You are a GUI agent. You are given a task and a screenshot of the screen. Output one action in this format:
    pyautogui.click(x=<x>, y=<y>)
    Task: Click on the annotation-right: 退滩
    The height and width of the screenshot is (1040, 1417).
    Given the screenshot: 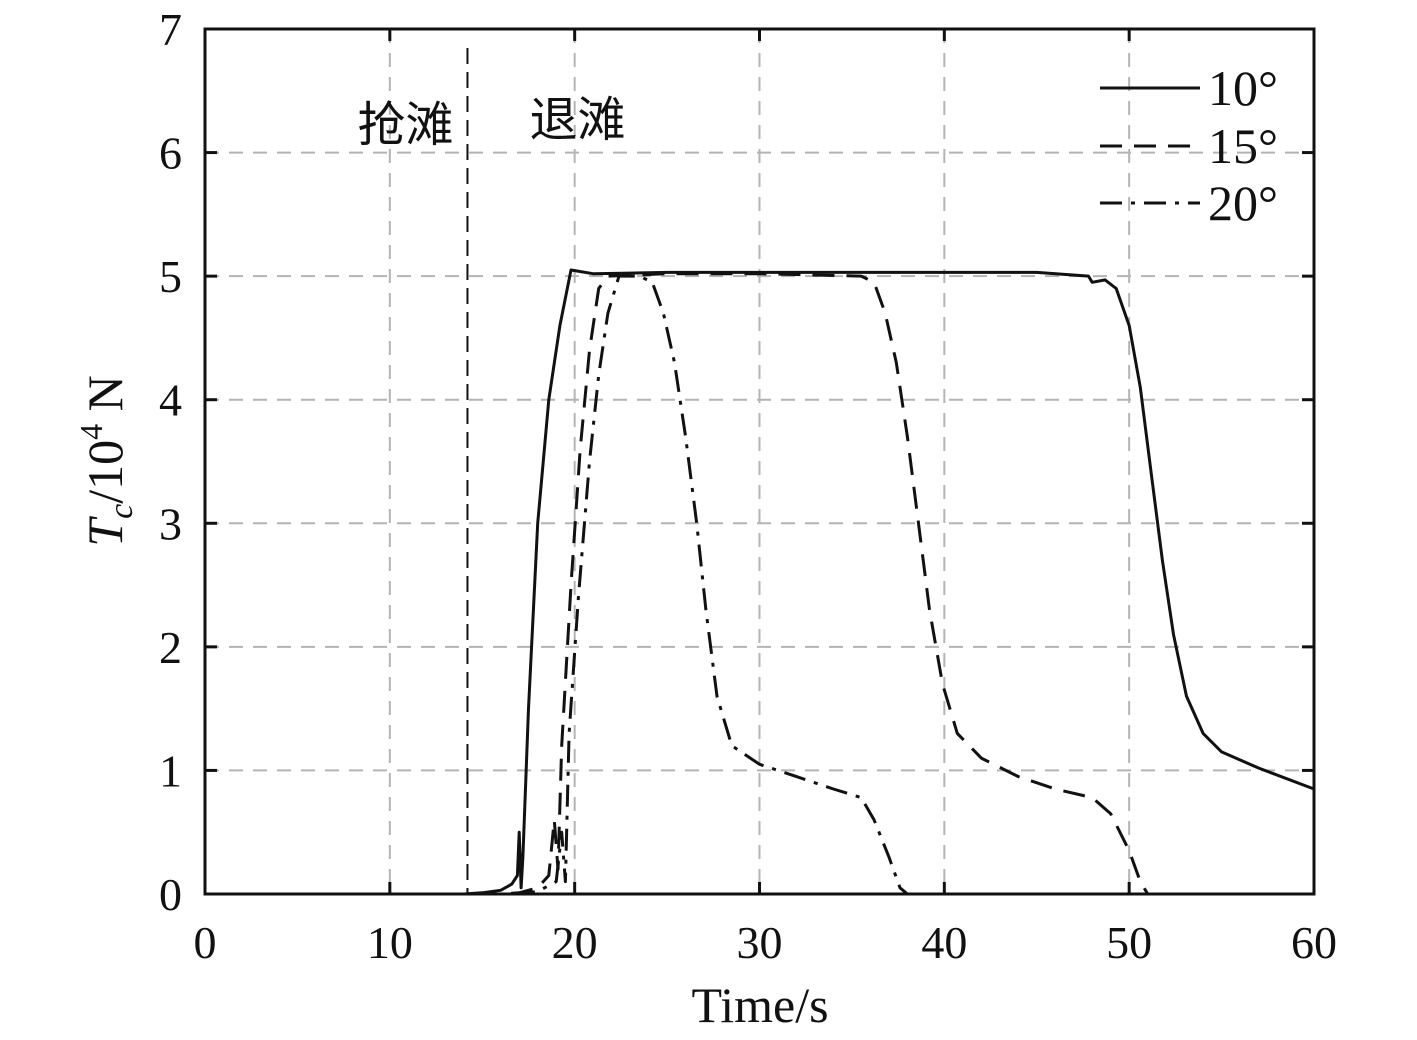 What is the action you would take?
    pyautogui.click(x=577, y=120)
    